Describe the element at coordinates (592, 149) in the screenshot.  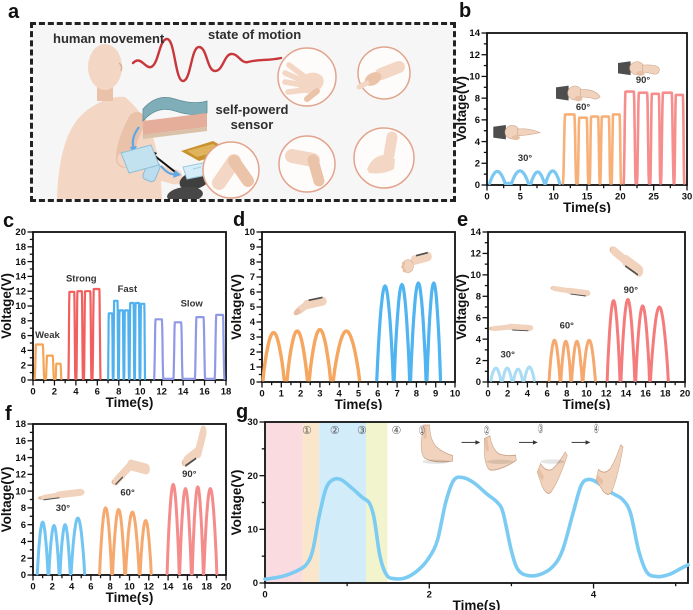
I see `series-finger-bend-60-deg` at that location.